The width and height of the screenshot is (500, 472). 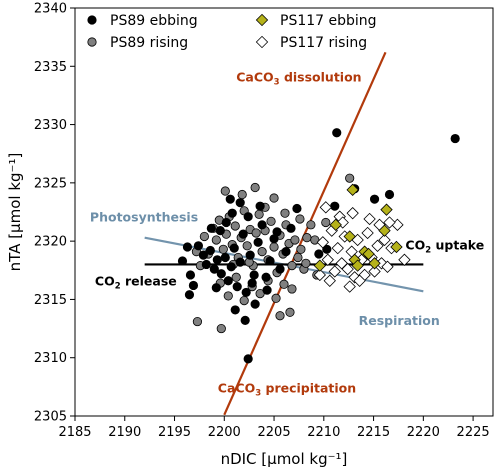 What do you see at coordinates (323, 43) in the screenshot?
I see `legend-label: PS117 rising` at bounding box center [323, 43].